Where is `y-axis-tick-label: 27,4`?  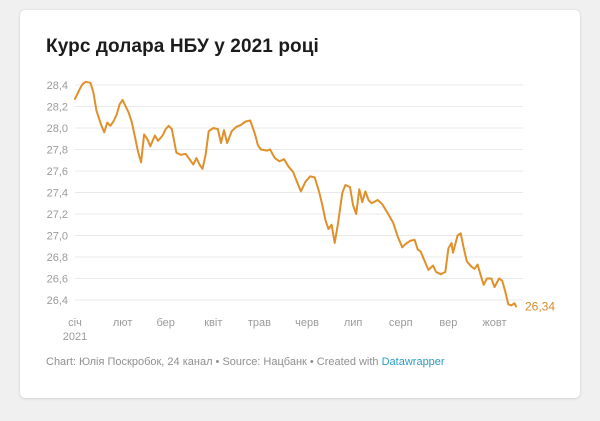 y-axis-tick-label: 27,4 is located at coordinates (57, 194).